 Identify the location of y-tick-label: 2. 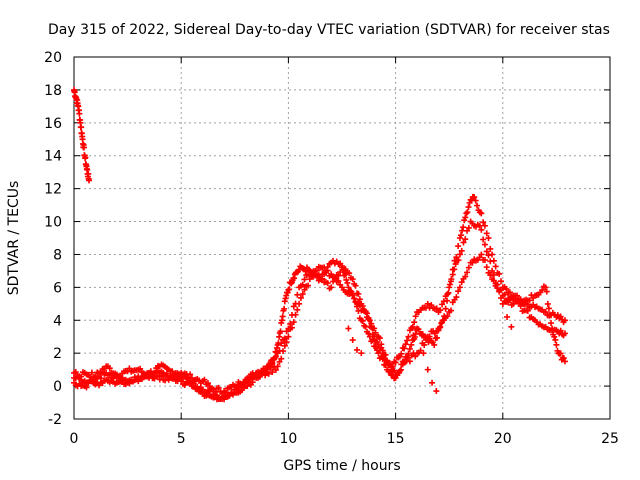
(57, 354).